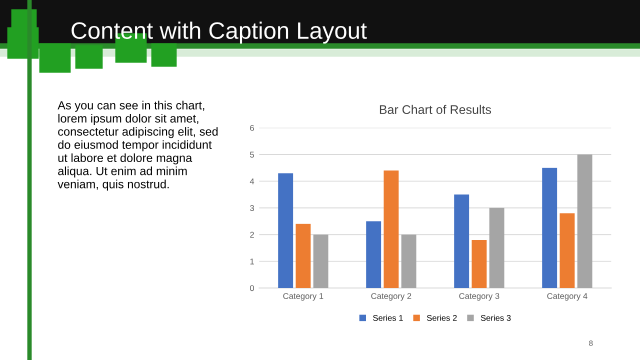 This screenshot has height=360, width=640. I want to click on x-tick-label: Category 3, so click(479, 297).